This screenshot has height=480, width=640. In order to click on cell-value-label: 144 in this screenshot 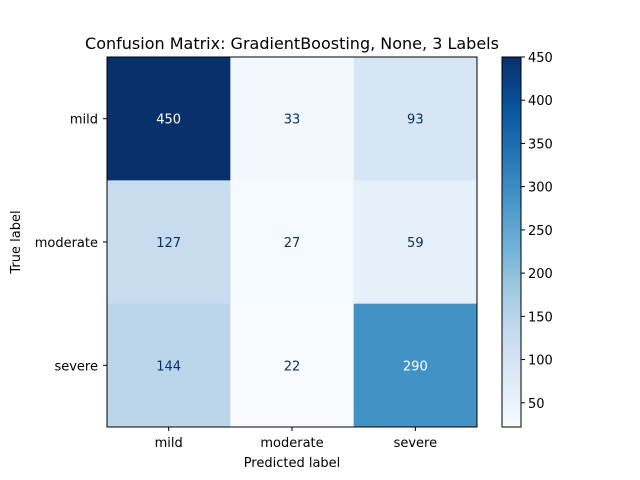, I will do `click(168, 366)`.